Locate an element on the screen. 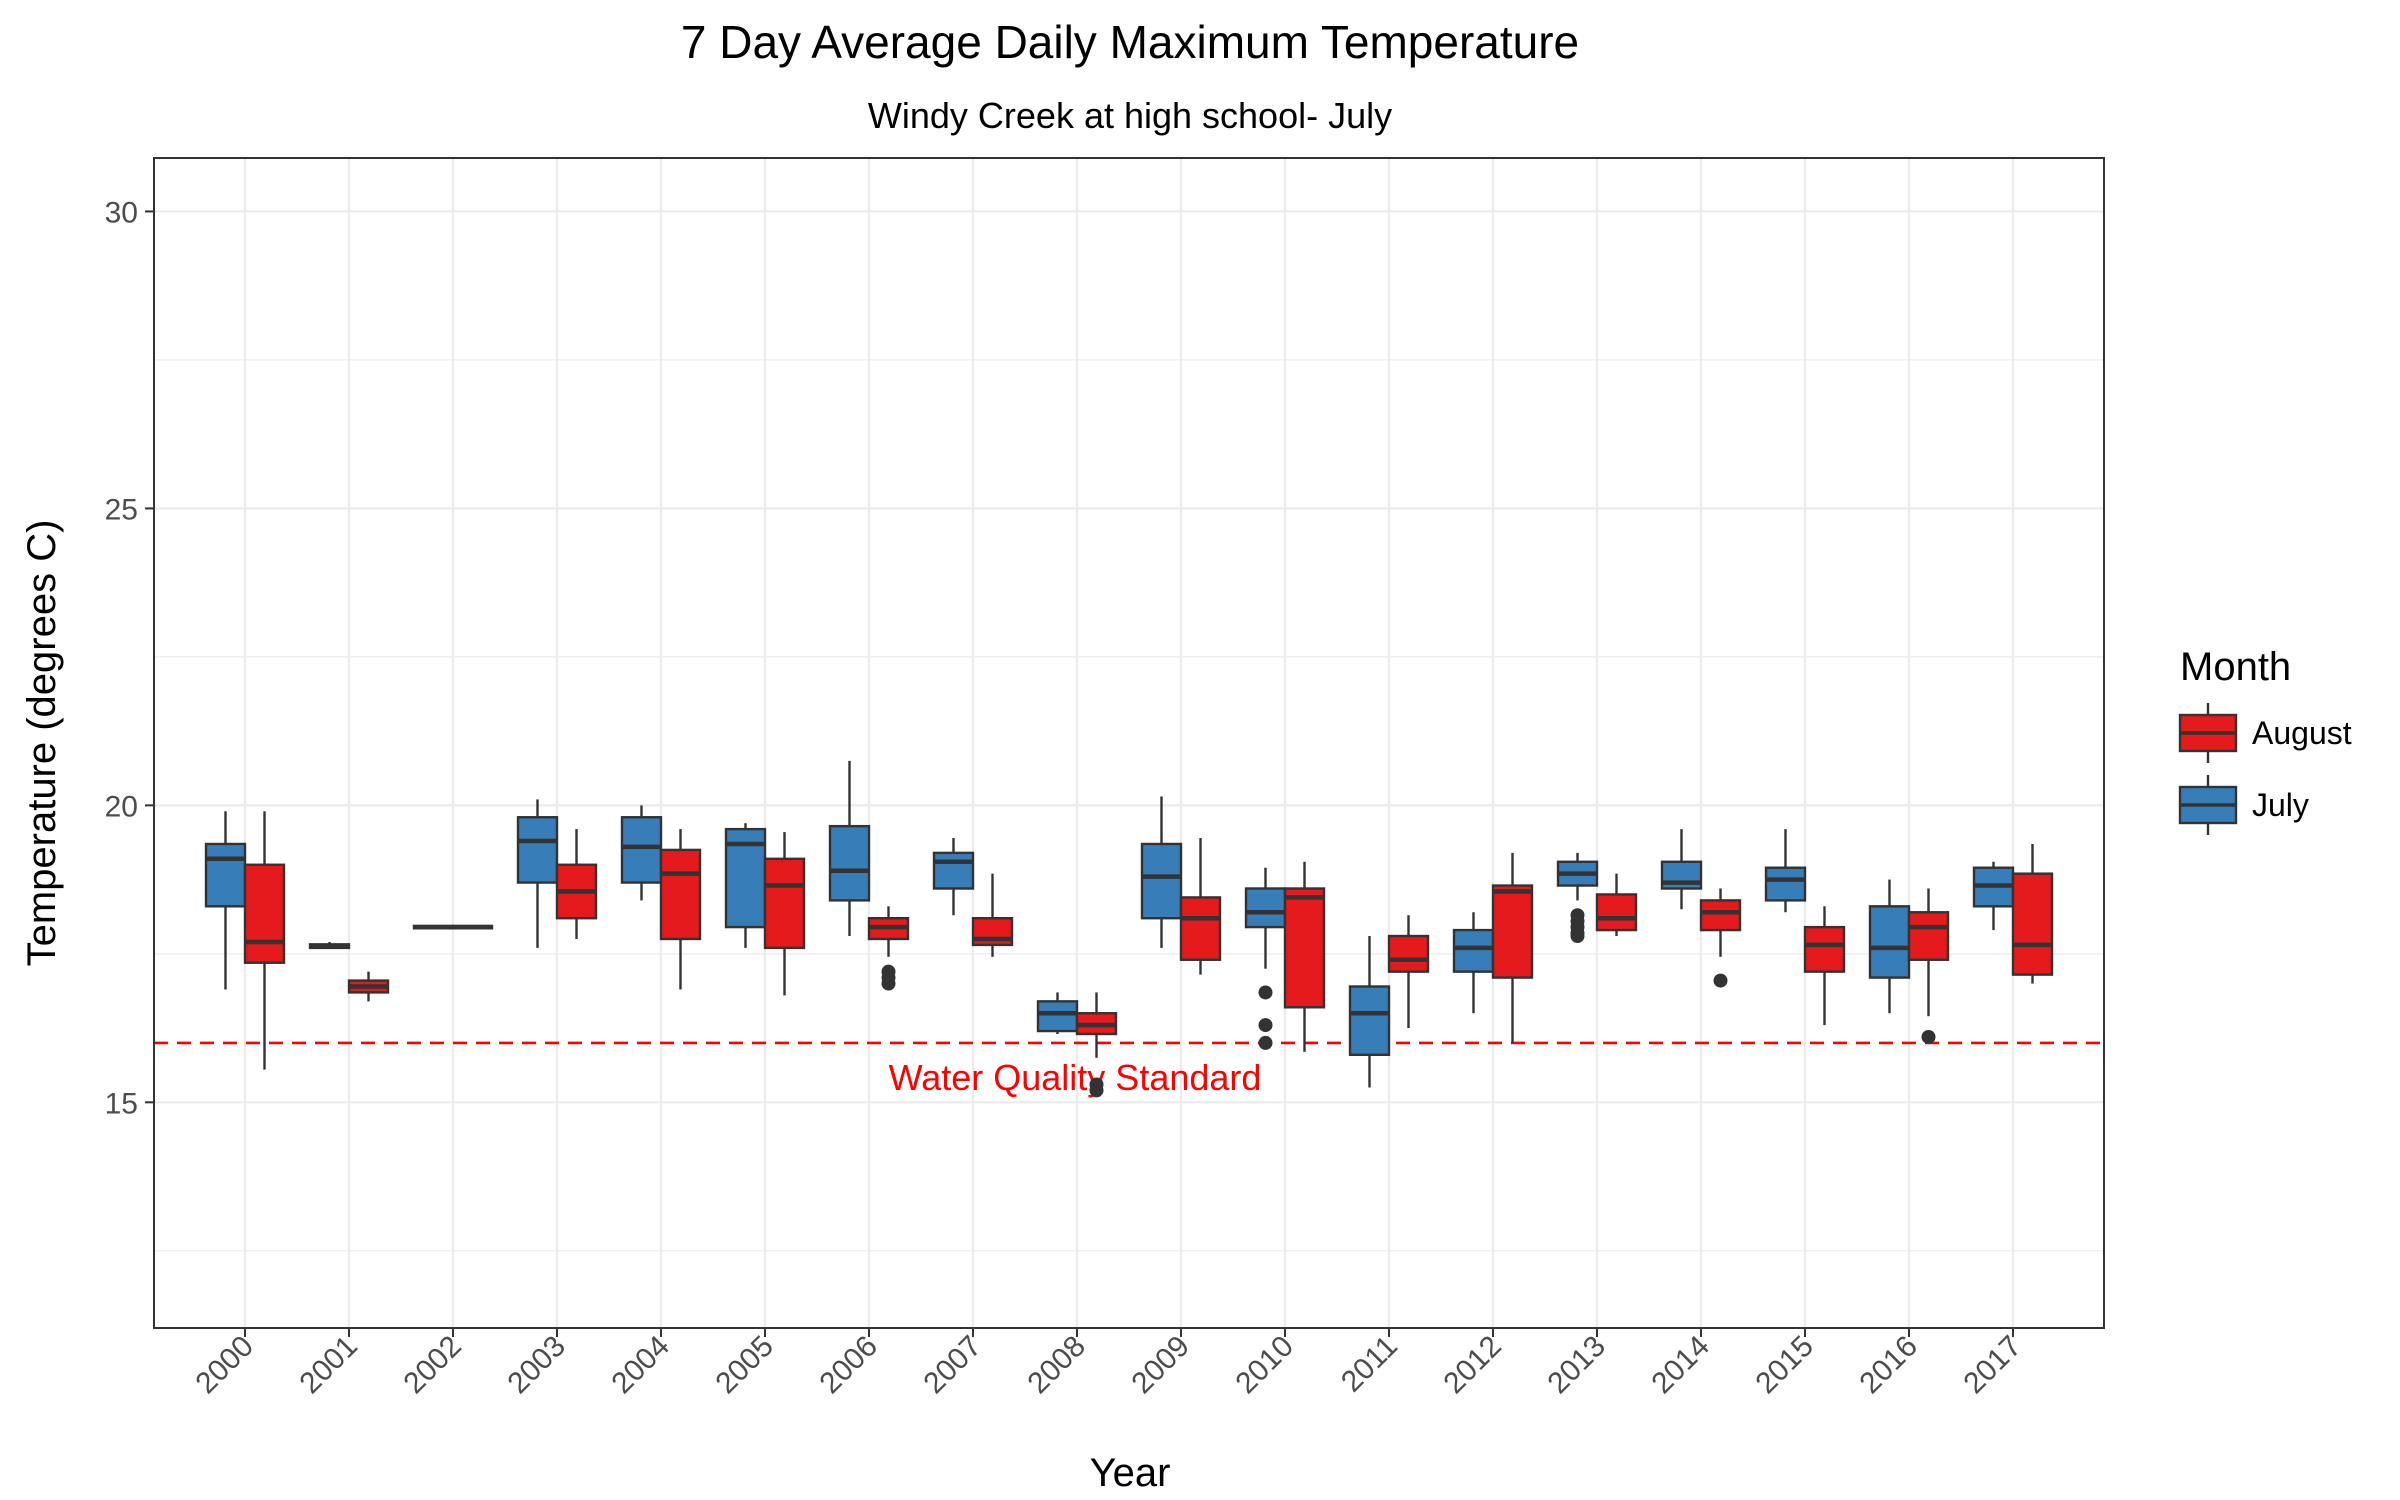 The height and width of the screenshot is (1500, 2400). y-axis: 15 20 25 30 is located at coordinates (129, 658).